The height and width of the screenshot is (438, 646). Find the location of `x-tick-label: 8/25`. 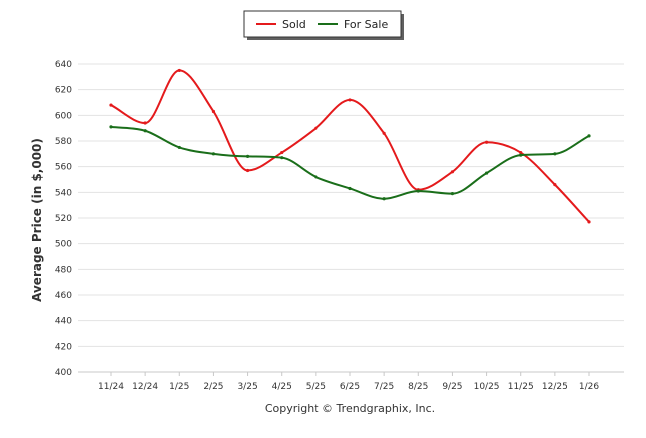

x-tick-label: 8/25 is located at coordinates (418, 387).